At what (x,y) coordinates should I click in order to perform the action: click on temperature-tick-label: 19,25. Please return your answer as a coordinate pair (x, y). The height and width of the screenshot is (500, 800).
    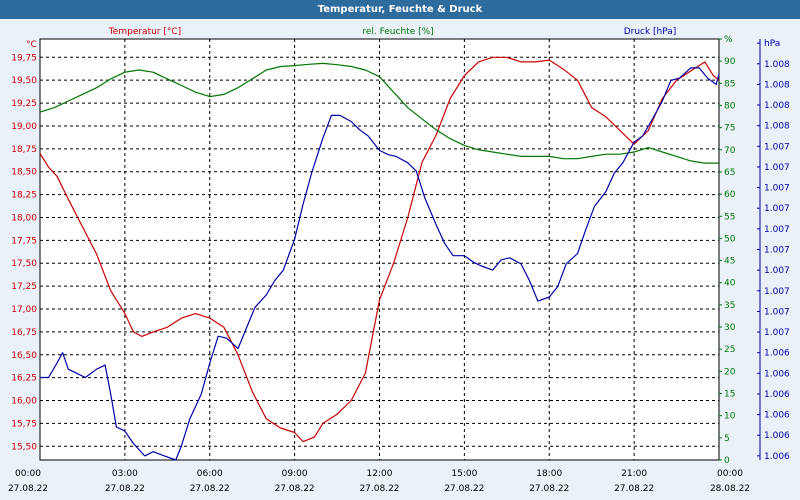
    Looking at the image, I should click on (24, 104).